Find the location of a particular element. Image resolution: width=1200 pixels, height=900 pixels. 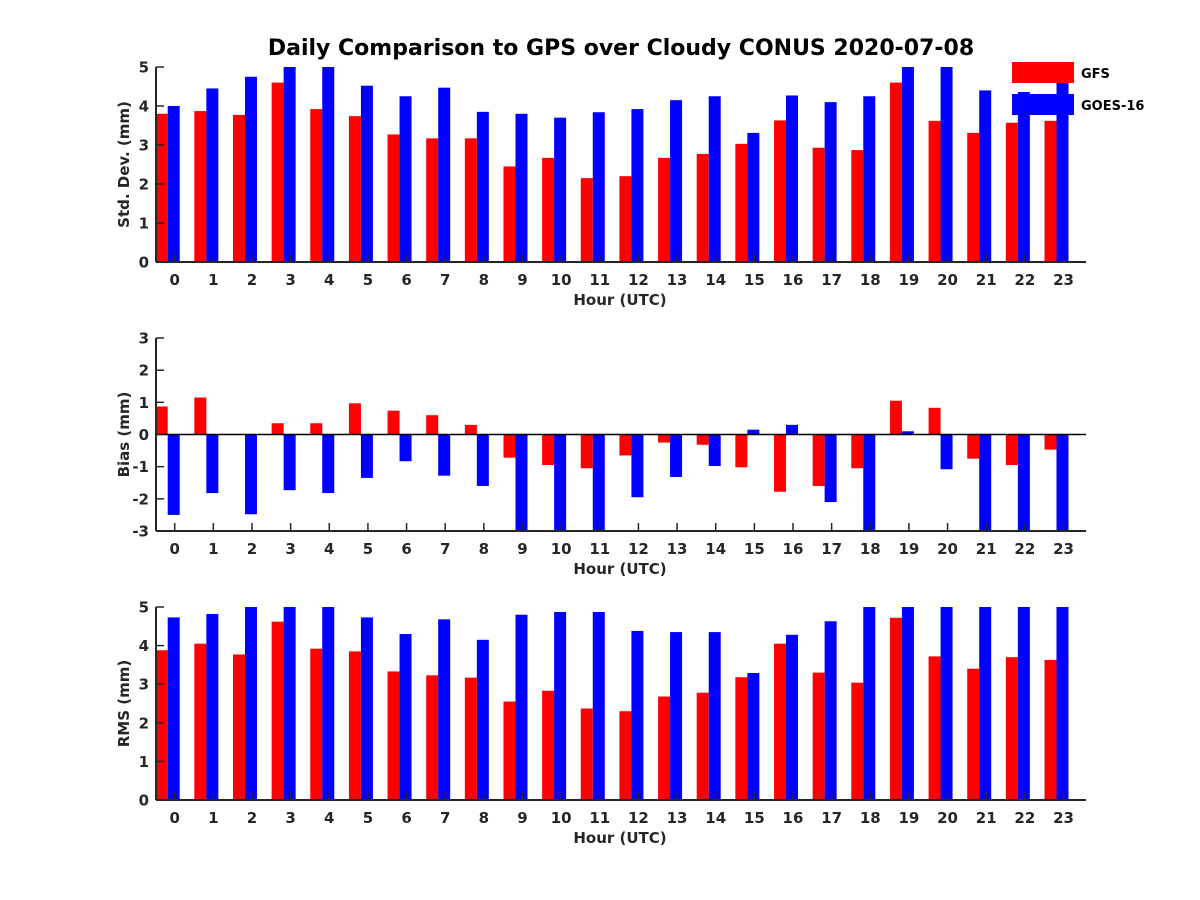

x-tick-label: 14 is located at coordinates (715, 280).